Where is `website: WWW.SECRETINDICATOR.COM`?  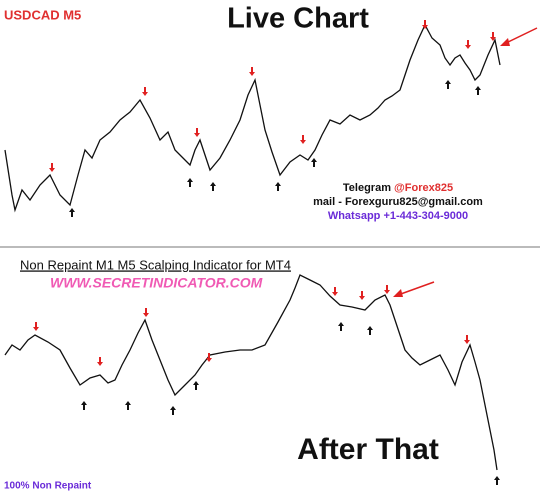
website: WWW.SECRETINDICATOR.COM is located at coordinates (156, 283).